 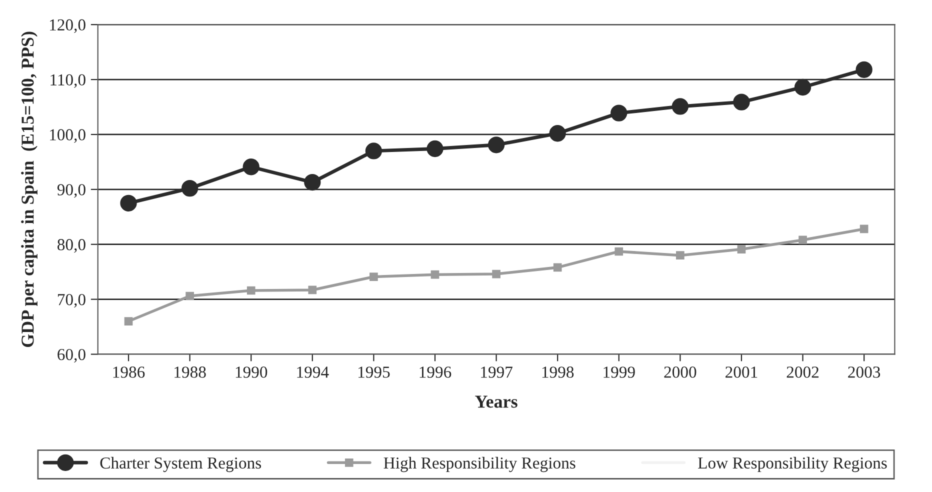 I want to click on x-tick-label: 1994, so click(x=313, y=372).